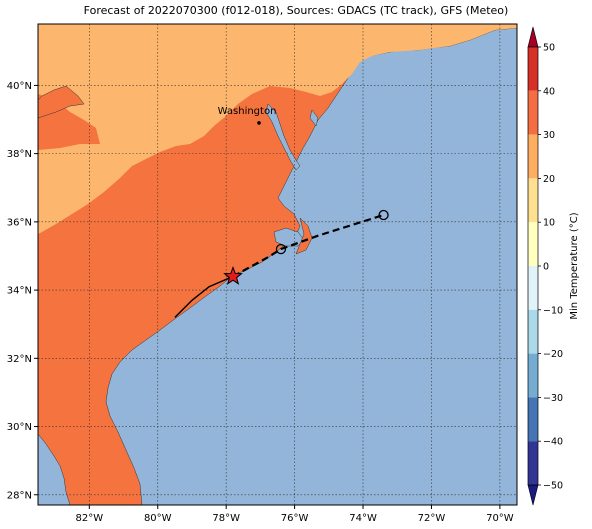 The image size is (592, 529). Describe the element at coordinates (549, 223) in the screenshot. I see `colorbar-tick-label: 10` at that location.